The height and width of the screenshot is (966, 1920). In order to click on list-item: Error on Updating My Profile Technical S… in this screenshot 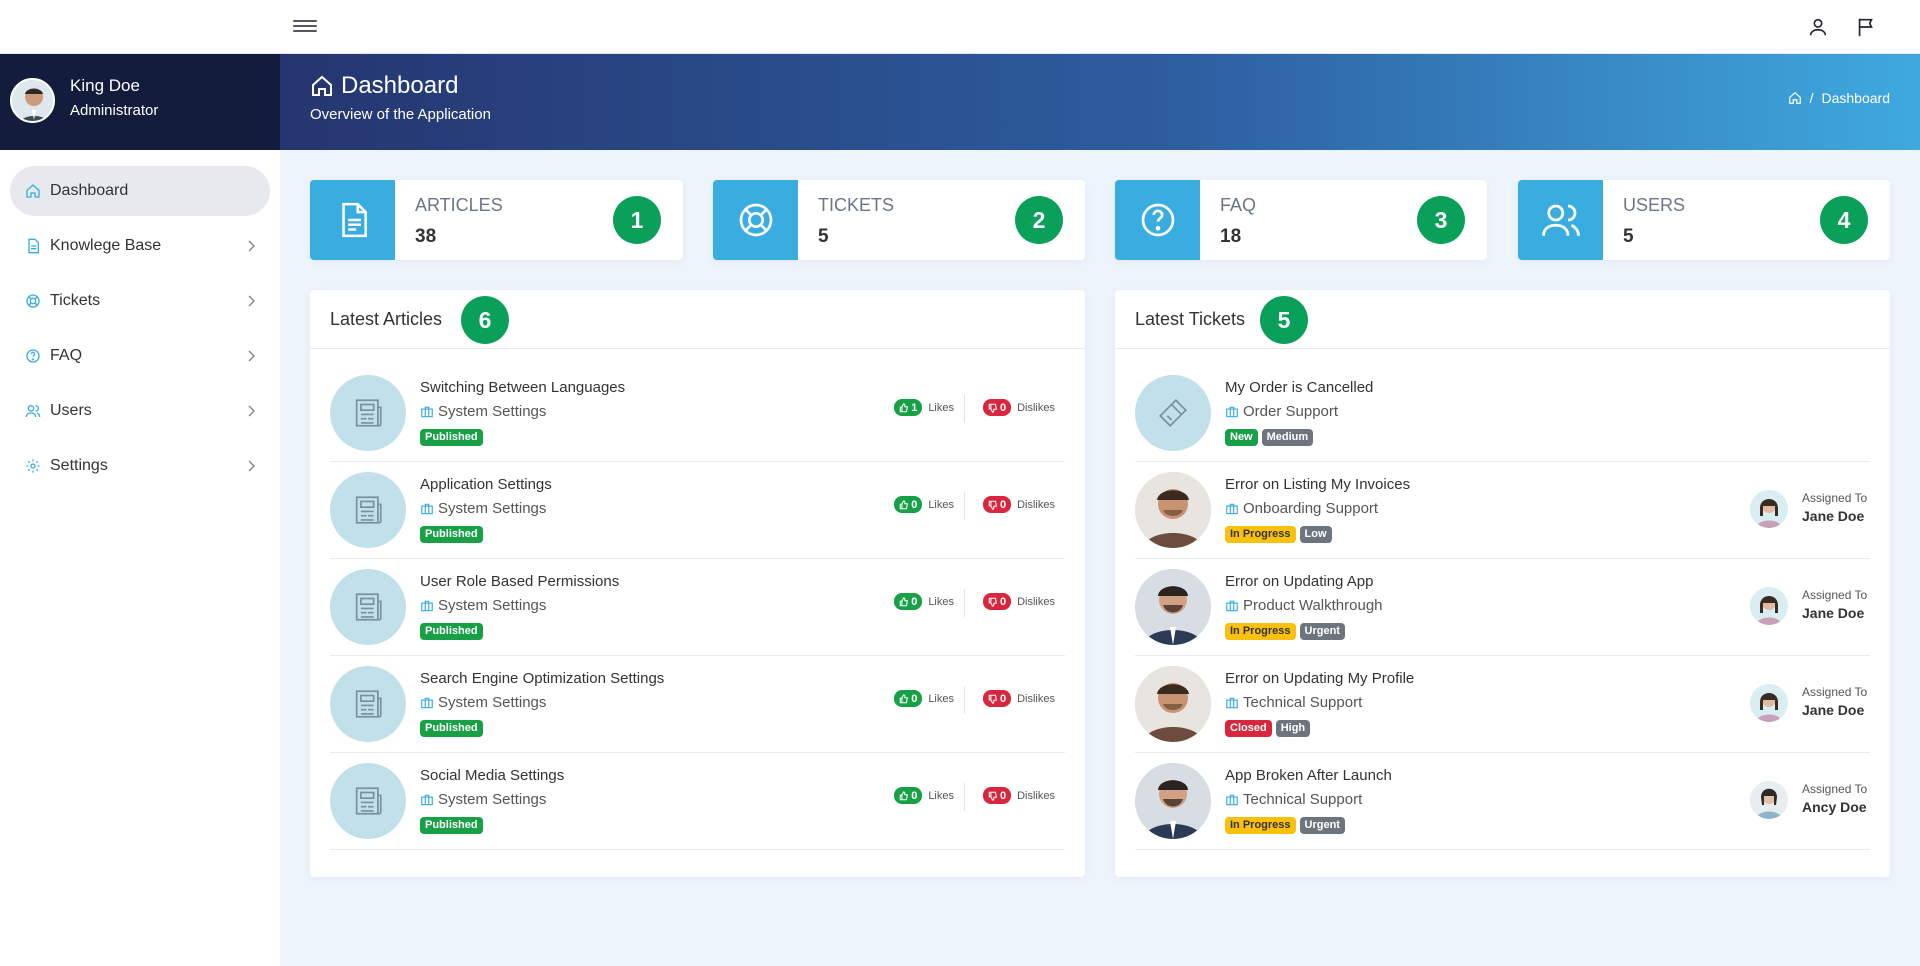, I will do `click(1502, 704)`.